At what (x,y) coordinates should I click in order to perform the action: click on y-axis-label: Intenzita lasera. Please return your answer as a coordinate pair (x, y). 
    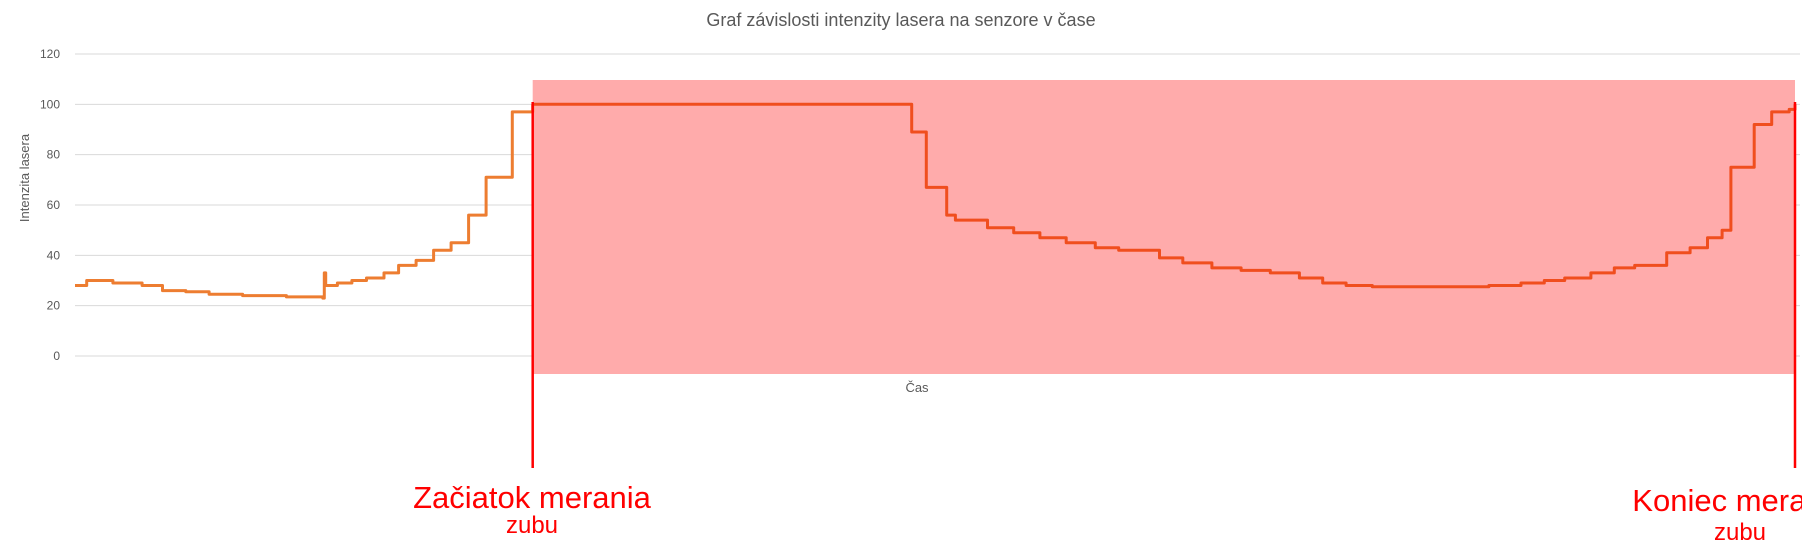
    Looking at the image, I should click on (24, 177).